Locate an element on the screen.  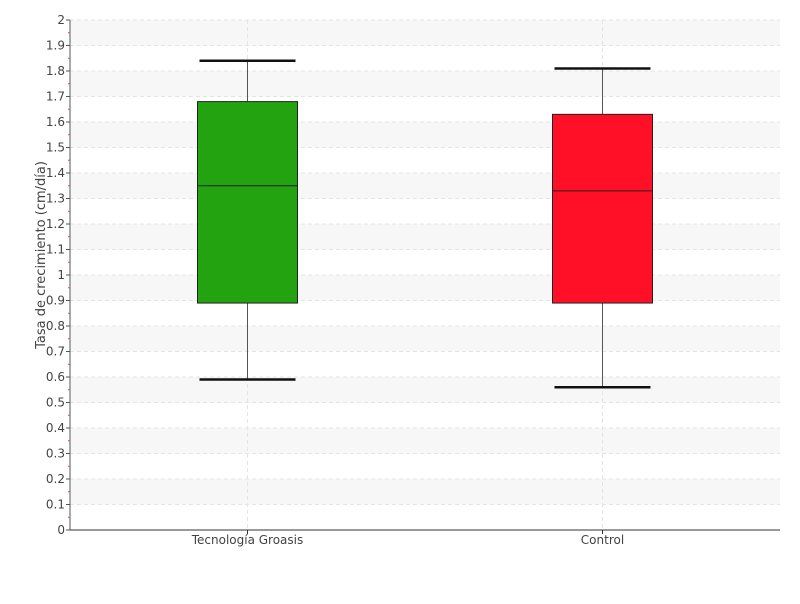
y-tick-label: 0.5 is located at coordinates (55, 403).